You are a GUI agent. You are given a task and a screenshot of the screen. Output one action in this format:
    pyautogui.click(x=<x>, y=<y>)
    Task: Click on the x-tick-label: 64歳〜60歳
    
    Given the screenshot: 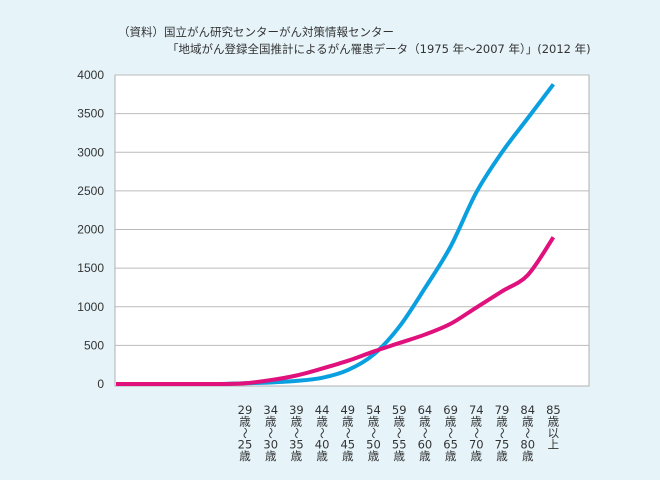 What is the action you would take?
    pyautogui.click(x=425, y=433)
    